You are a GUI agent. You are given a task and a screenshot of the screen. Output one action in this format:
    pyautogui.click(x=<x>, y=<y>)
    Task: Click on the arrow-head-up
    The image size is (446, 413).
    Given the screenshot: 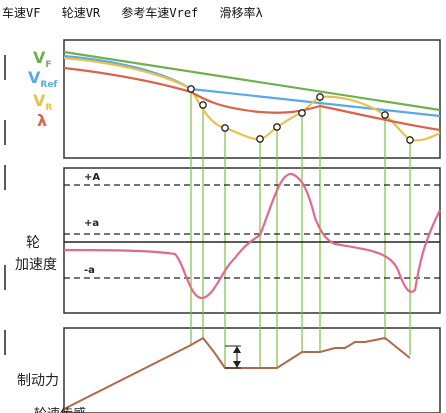 What is the action you would take?
    pyautogui.click(x=237, y=349)
    